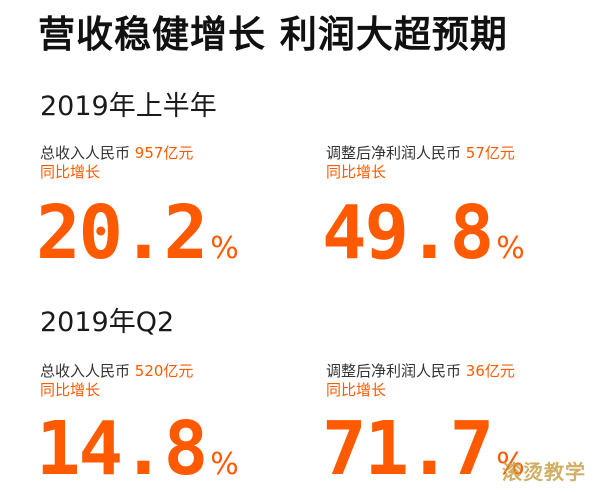 The width and height of the screenshot is (594, 492). Describe the element at coordinates (116, 163) in the screenshot. I see `metric-label-revenue-h1: 总收入人民币 957亿元 同比增长` at that location.